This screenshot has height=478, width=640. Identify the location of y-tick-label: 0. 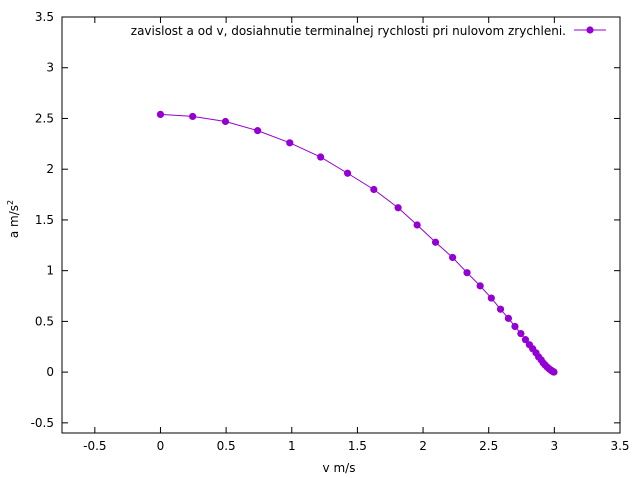
(50, 372).